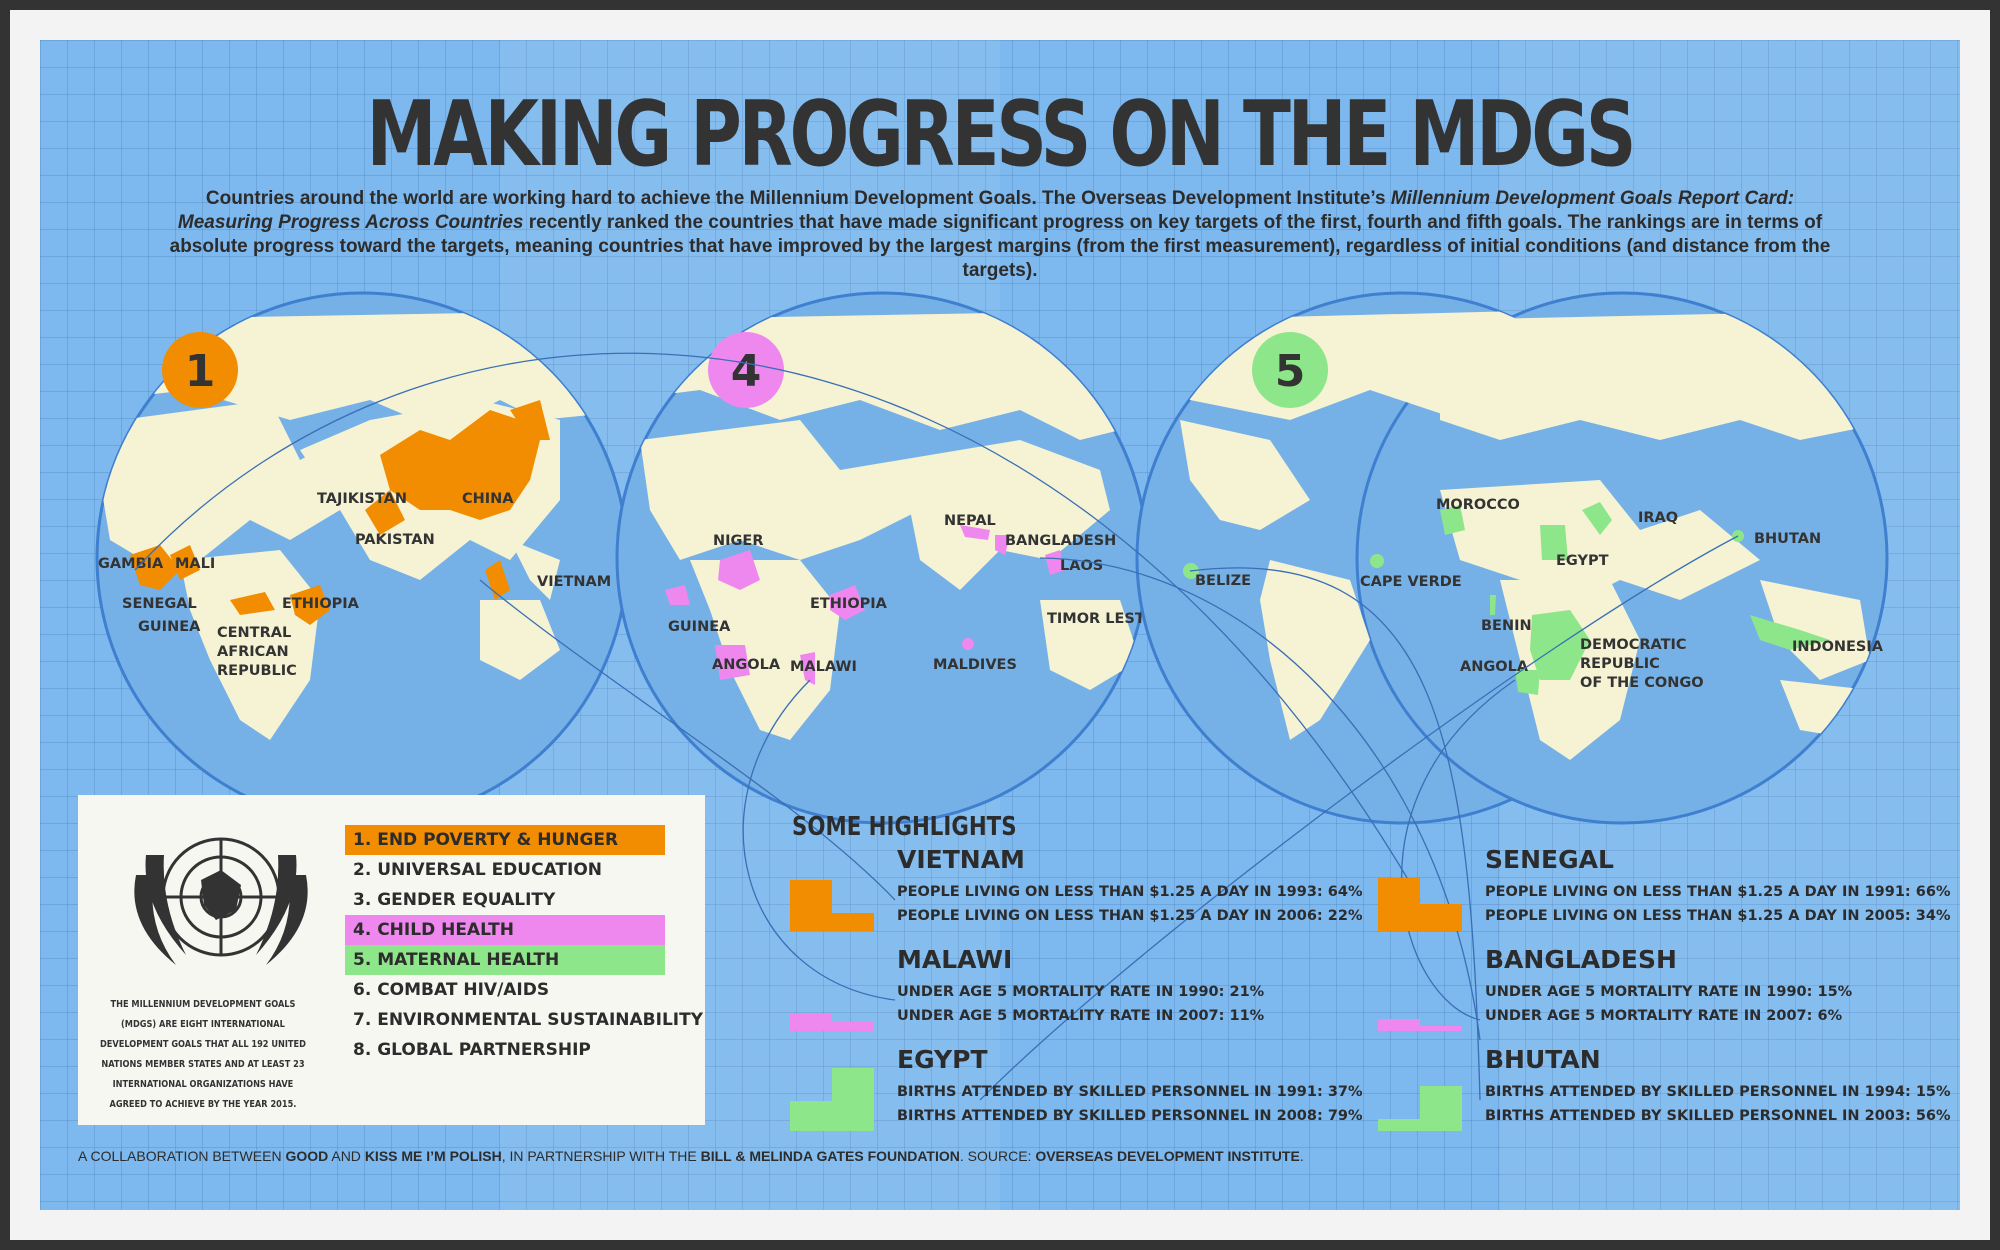 Image resolution: width=2000 pixels, height=1250 pixels. I want to click on footer-strong: BILL & MELINDA GATES FOUNDATION, so click(830, 1156).